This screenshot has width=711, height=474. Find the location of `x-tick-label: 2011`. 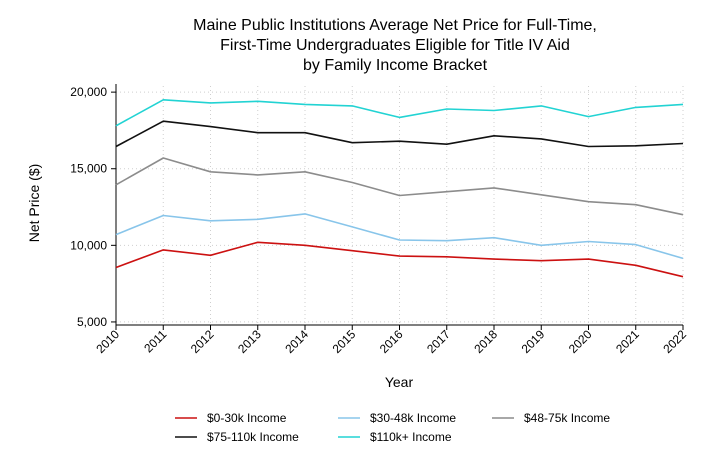

x-tick-label: 2011 is located at coordinates (155, 341).